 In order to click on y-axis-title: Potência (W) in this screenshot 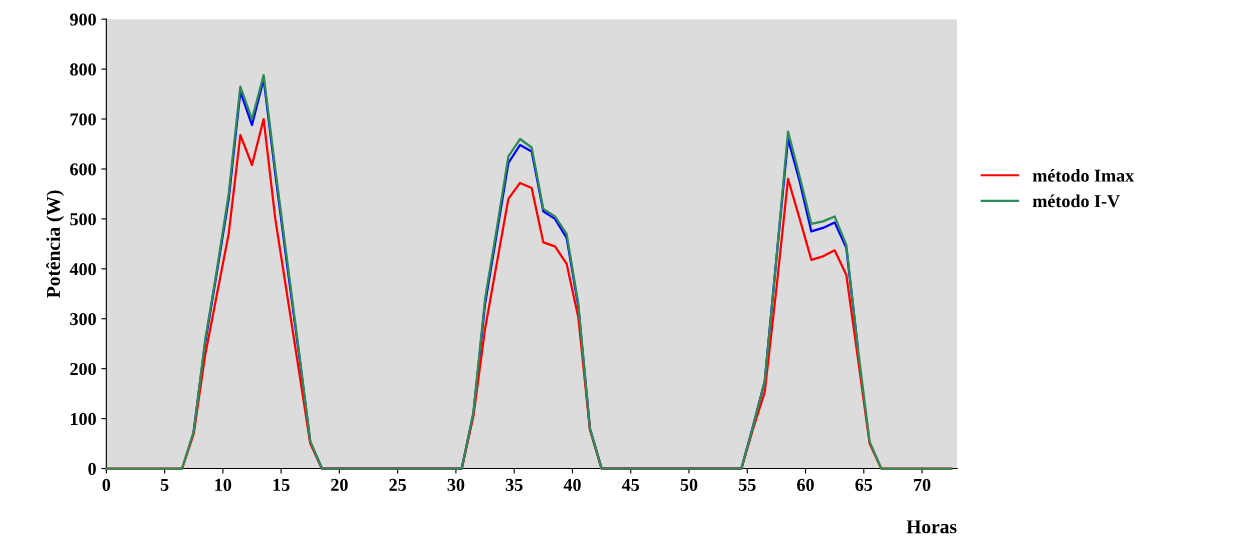, I will do `click(55, 244)`.